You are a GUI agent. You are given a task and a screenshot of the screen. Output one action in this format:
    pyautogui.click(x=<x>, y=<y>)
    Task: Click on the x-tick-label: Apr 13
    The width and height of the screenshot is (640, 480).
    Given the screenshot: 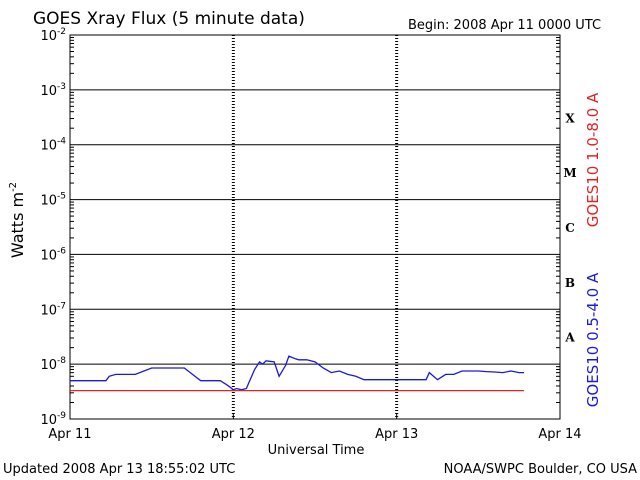 What is the action you would take?
    pyautogui.click(x=396, y=434)
    